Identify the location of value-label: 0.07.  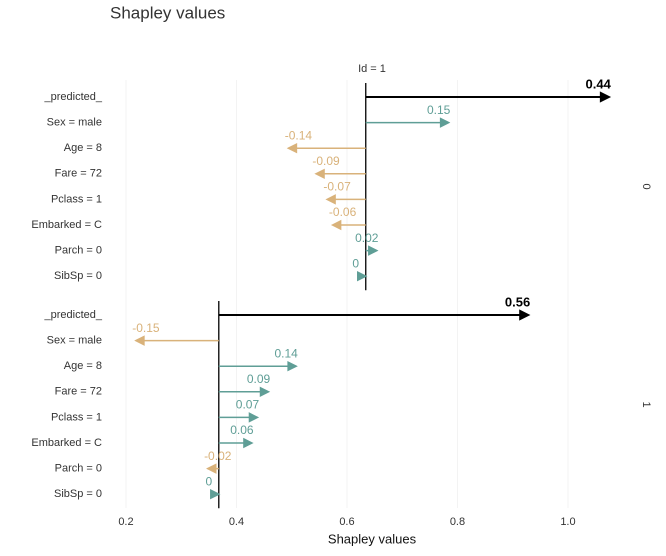
(248, 405).